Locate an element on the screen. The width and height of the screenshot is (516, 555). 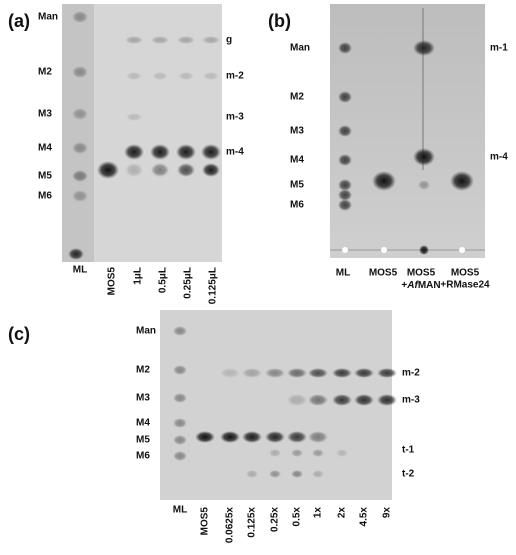
lane-label: 9x is located at coordinates (387, 513).